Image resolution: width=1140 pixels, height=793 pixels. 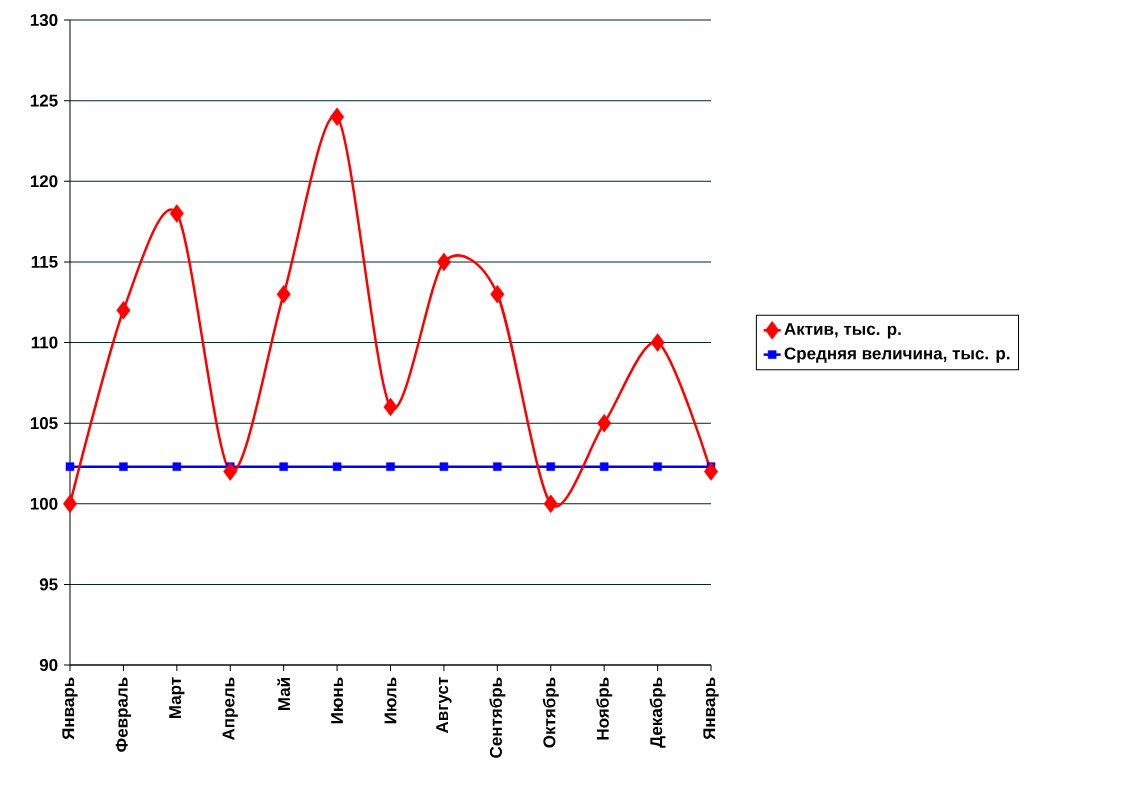 I want to click on x-tick-label: Март, so click(x=177, y=698).